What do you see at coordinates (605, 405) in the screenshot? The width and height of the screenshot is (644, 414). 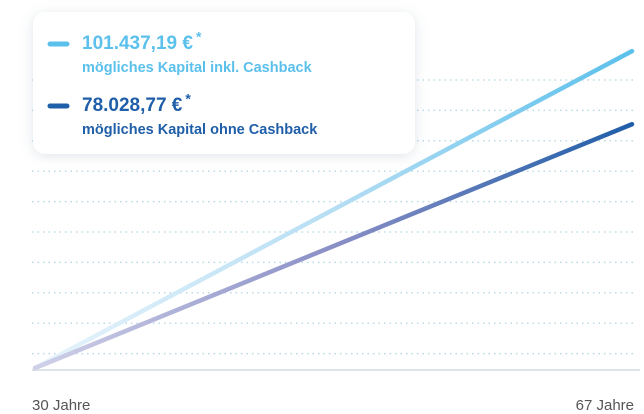 I see `x-tick-label: 67 Jahre` at bounding box center [605, 405].